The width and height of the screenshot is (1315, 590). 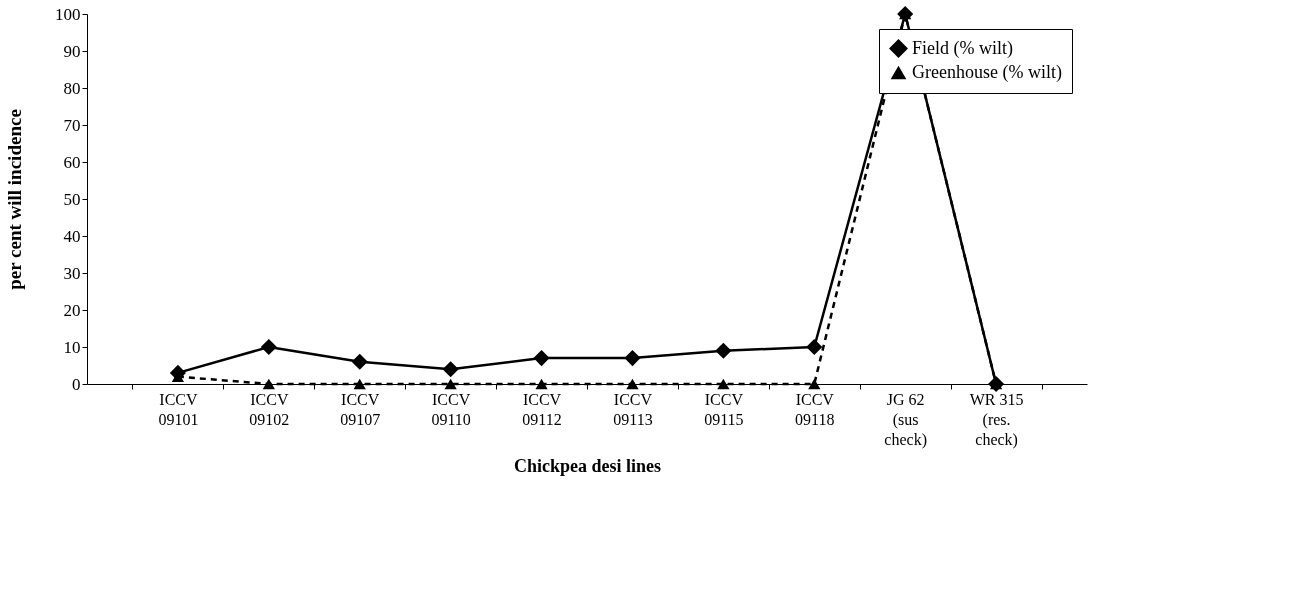 What do you see at coordinates (72, 310) in the screenshot?
I see `y-tick-label: 20` at bounding box center [72, 310].